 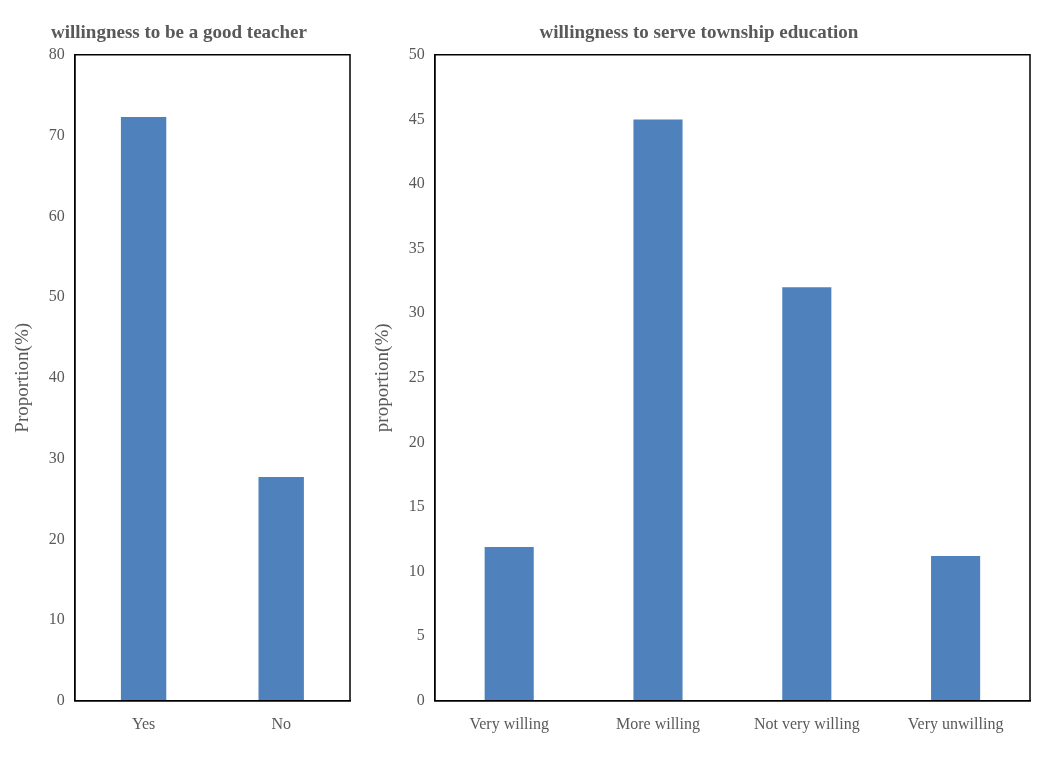 I want to click on y-tick-label: 60, so click(x=56, y=215).